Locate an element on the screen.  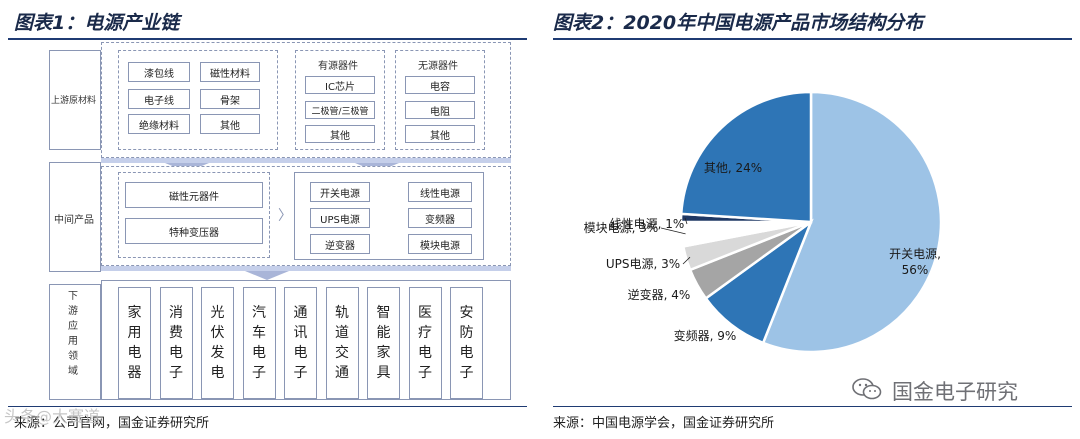
upstream-label-box: 上游原材料 is located at coordinates (75, 100).